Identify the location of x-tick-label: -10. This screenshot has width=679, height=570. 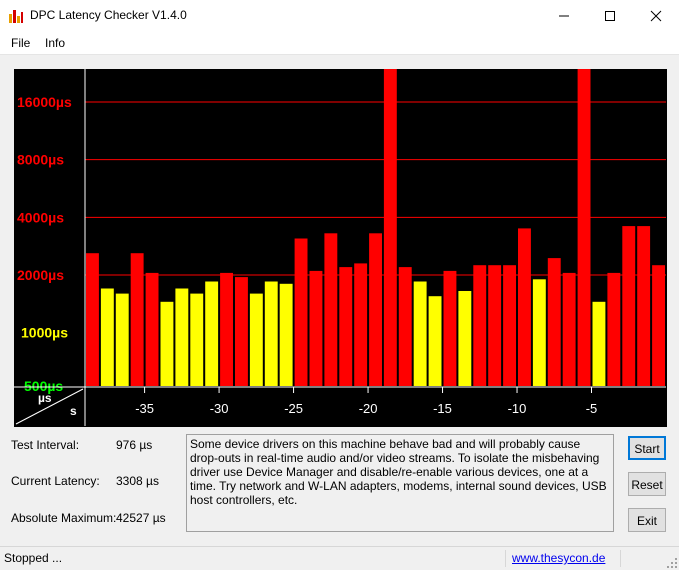
(517, 408).